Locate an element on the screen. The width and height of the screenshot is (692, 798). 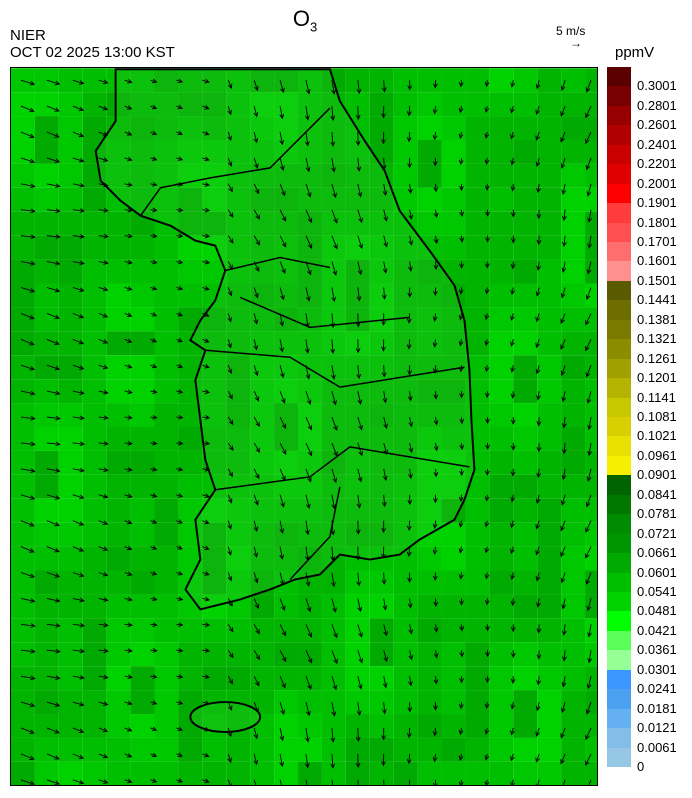
colorbar-label: 0.1901 is located at coordinates (657, 203).